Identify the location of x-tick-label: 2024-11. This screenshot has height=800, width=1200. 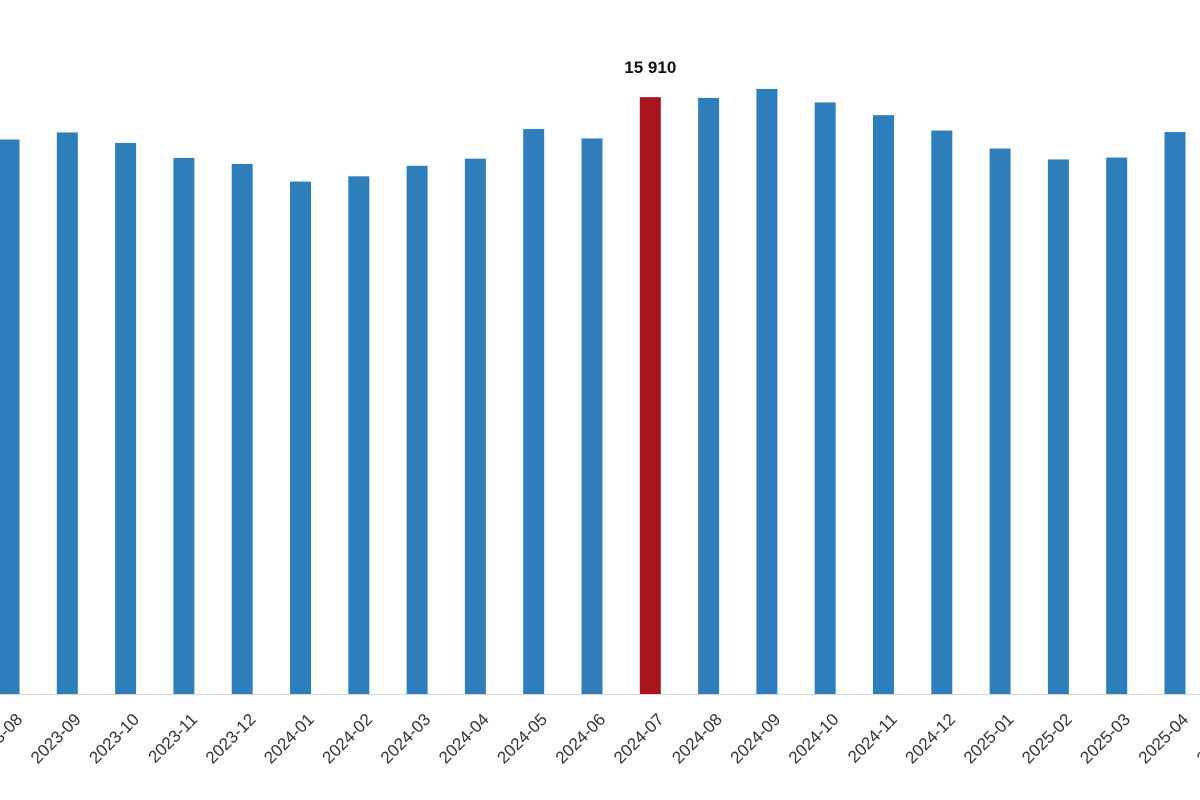
(872, 738).